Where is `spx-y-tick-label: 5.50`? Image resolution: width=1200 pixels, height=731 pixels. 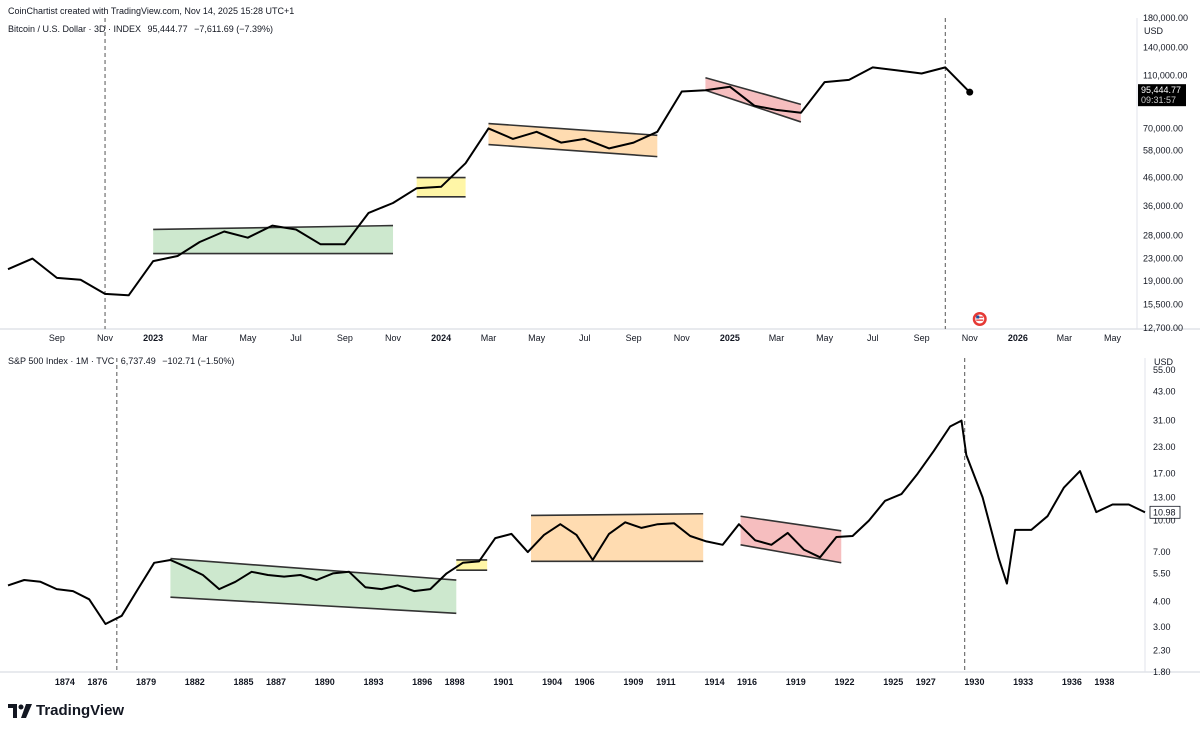
spx-y-tick-label: 5.50 is located at coordinates (1162, 573).